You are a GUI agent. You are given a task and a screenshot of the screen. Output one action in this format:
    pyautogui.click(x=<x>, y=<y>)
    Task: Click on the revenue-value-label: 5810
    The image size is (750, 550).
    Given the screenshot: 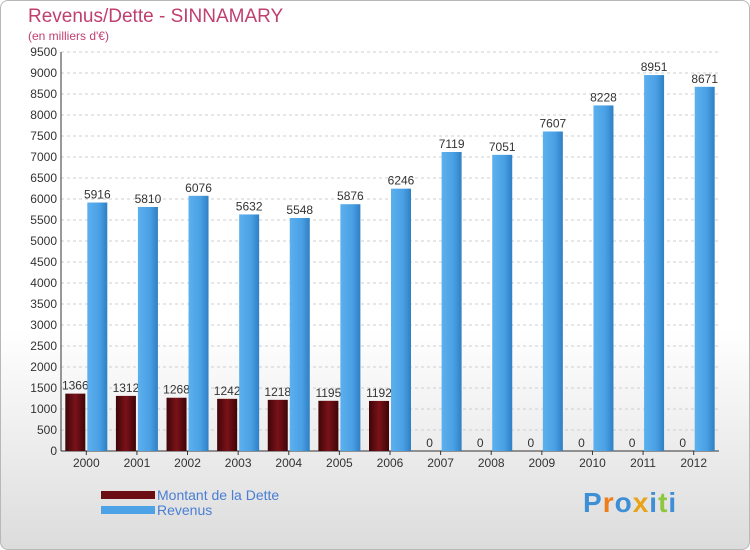 What is the action you would take?
    pyautogui.click(x=148, y=199)
    